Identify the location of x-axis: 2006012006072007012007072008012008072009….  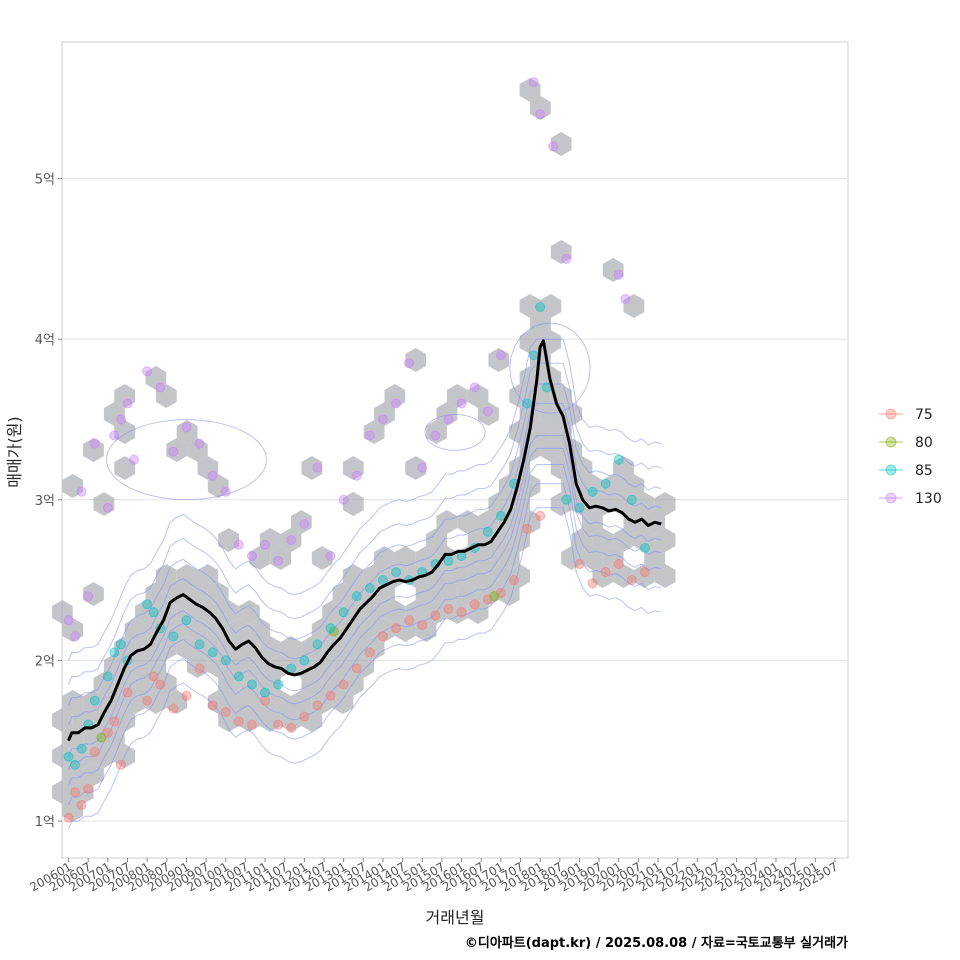
(433, 876).